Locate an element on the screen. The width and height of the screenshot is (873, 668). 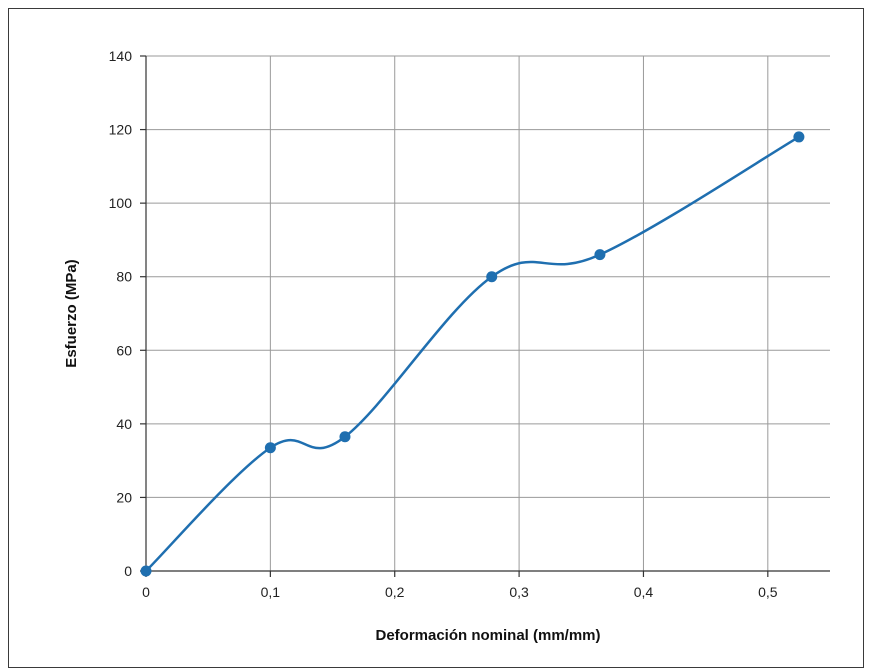
y-tick-label: 100 is located at coordinates (121, 203).